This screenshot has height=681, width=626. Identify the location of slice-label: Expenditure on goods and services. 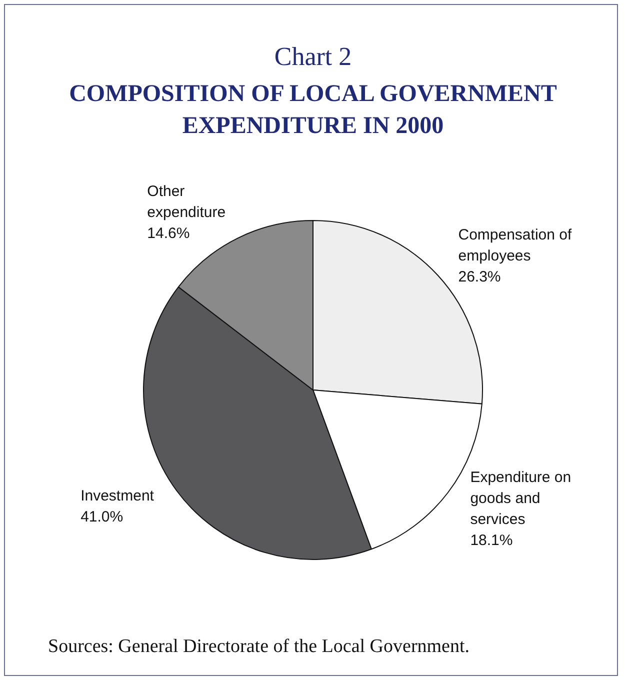
(521, 498).